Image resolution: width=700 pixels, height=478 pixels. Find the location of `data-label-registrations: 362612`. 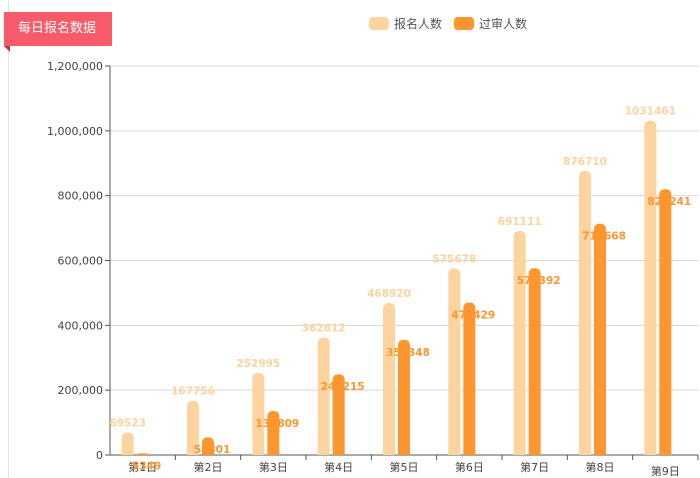

data-label-registrations: 362612 is located at coordinates (324, 328).